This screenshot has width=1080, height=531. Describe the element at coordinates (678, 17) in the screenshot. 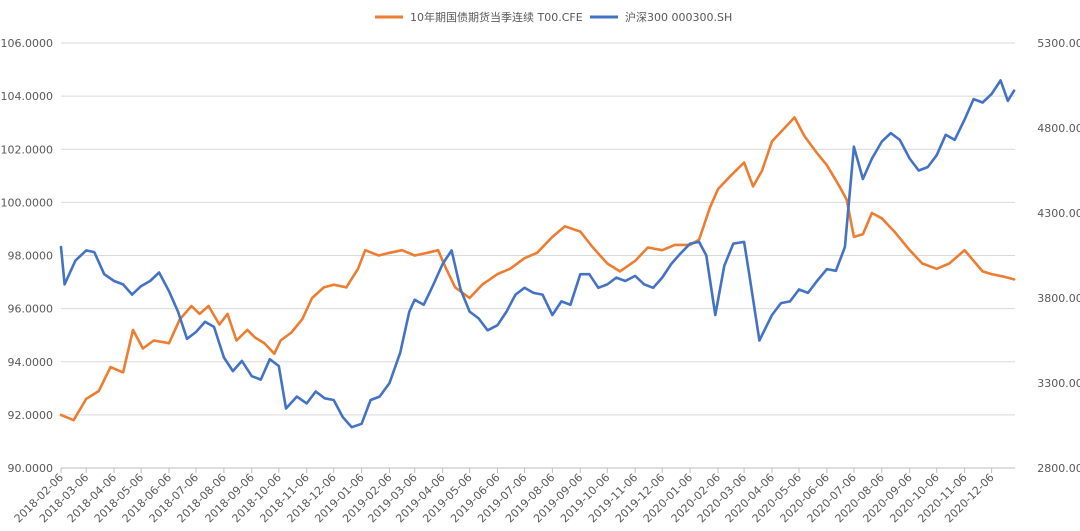

I see `legend-label-2: 沪深300 000300.SH` at that location.